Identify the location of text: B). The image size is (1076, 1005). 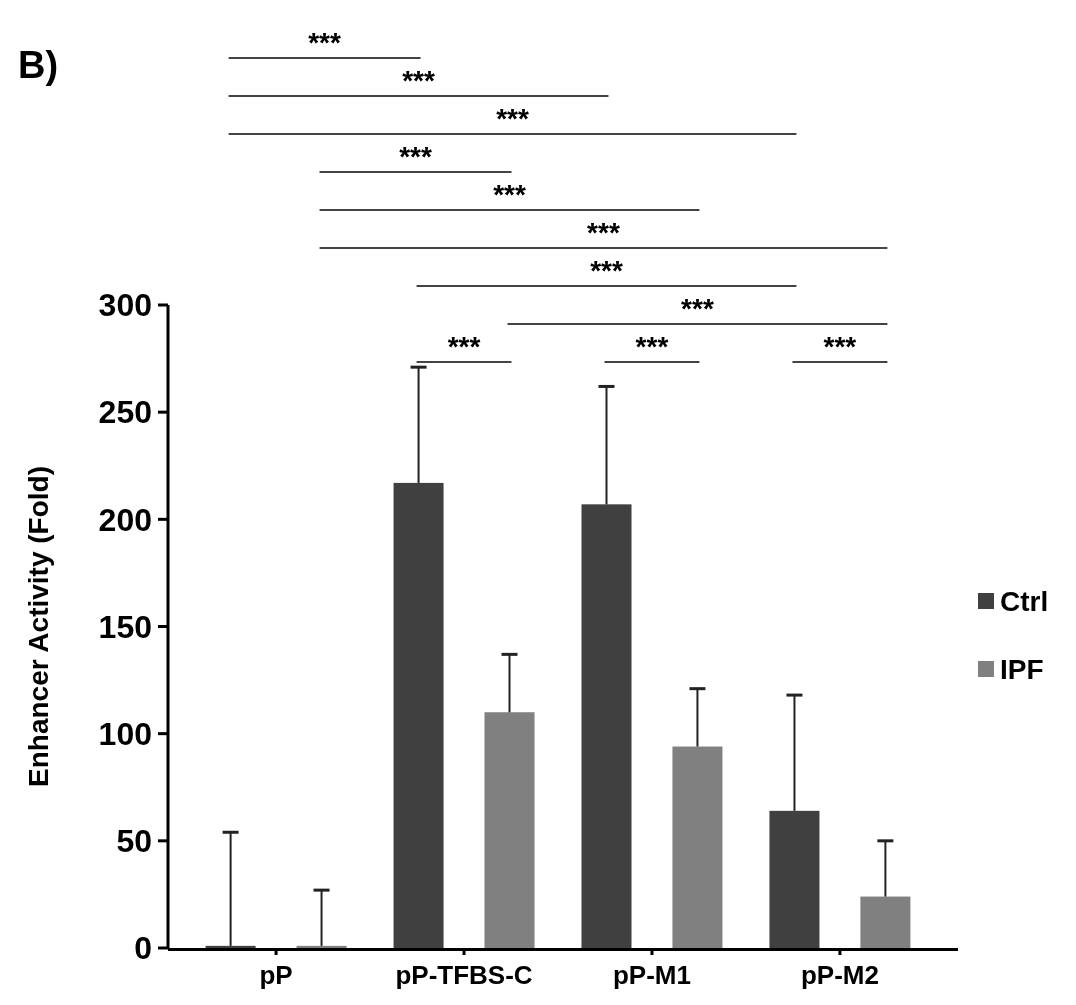
(38, 65).